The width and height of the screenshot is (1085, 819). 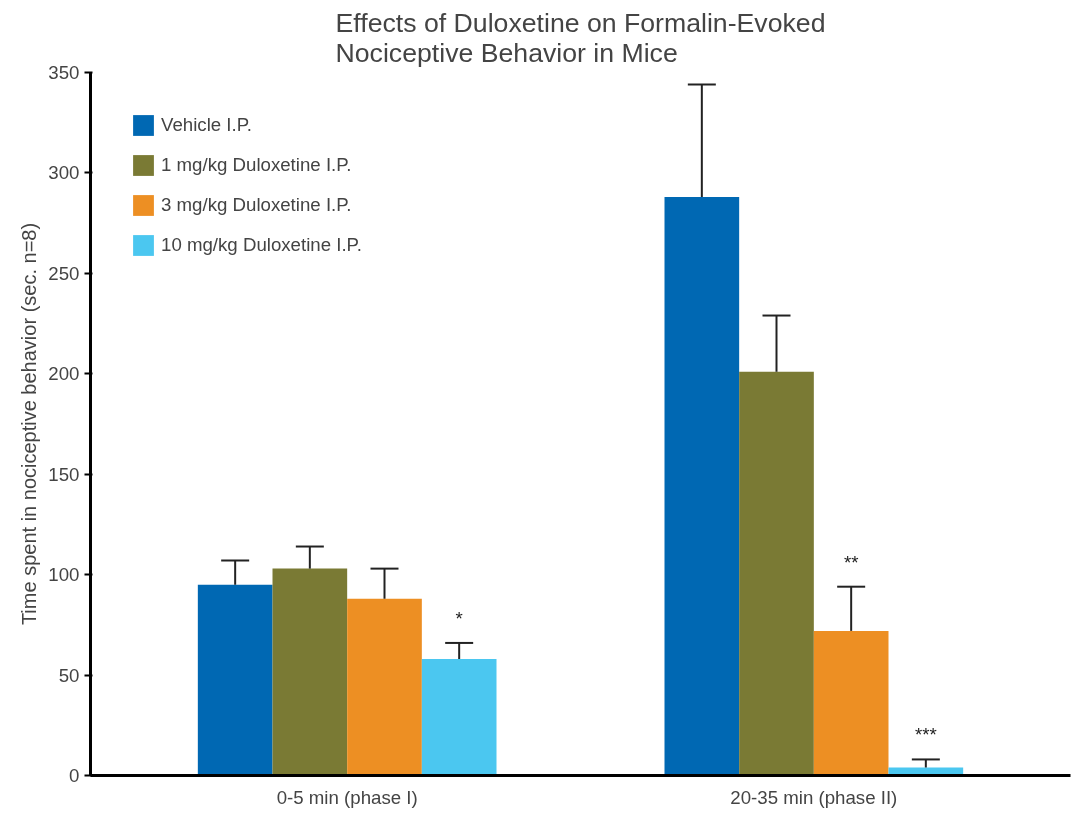 What do you see at coordinates (64, 575) in the screenshot?
I see `y-tick-label: 100` at bounding box center [64, 575].